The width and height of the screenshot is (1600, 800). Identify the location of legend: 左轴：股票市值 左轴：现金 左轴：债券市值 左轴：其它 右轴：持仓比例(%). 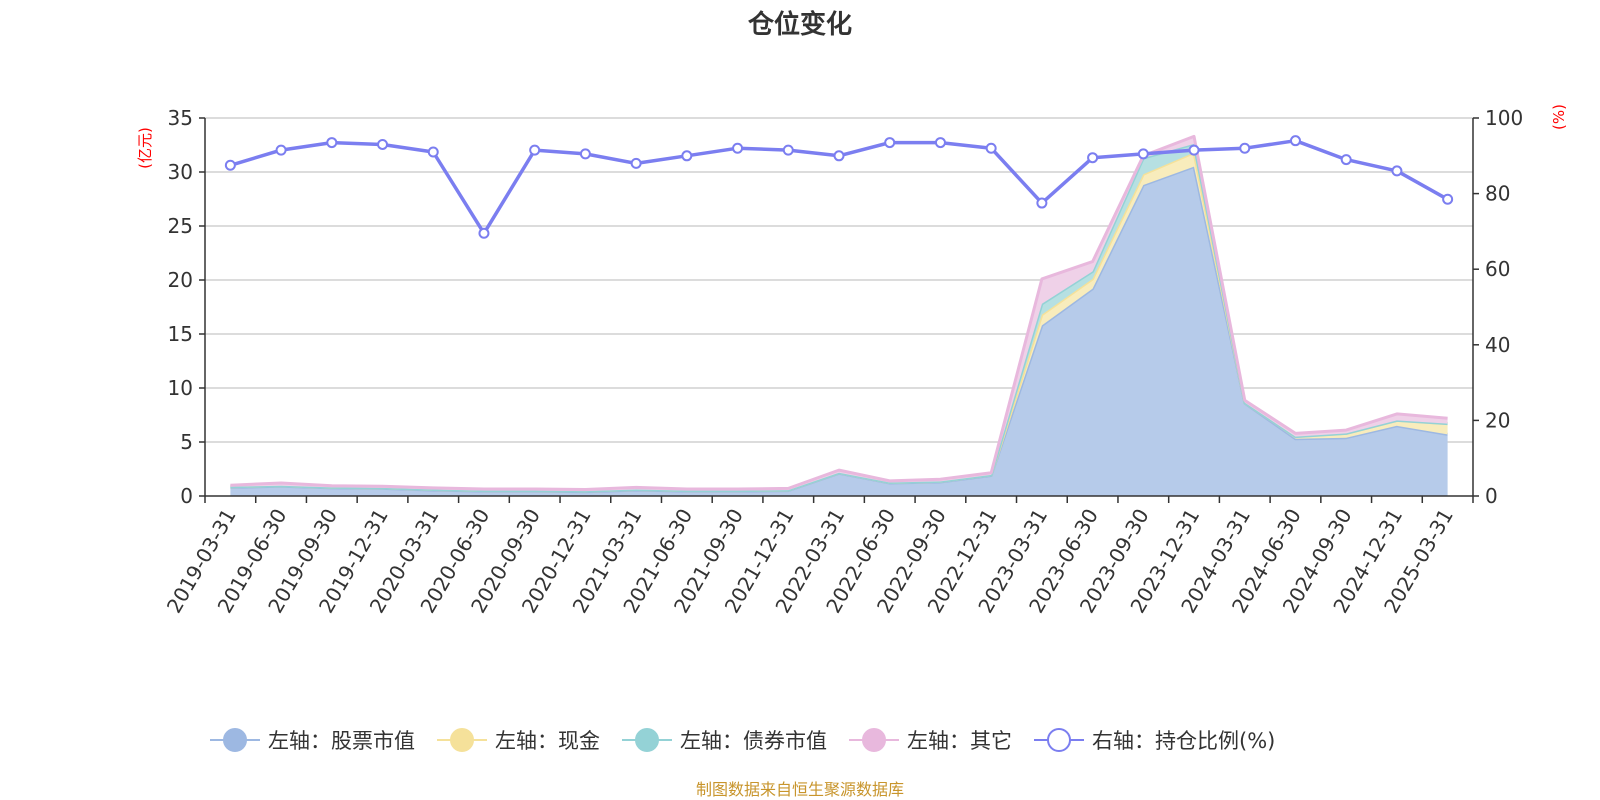
(742, 740).